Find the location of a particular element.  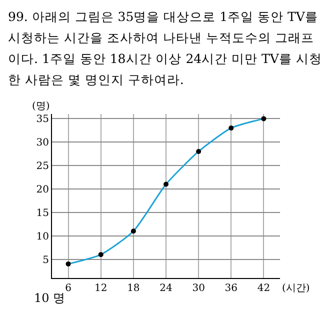

y-tick-label: 30 is located at coordinates (42, 143).